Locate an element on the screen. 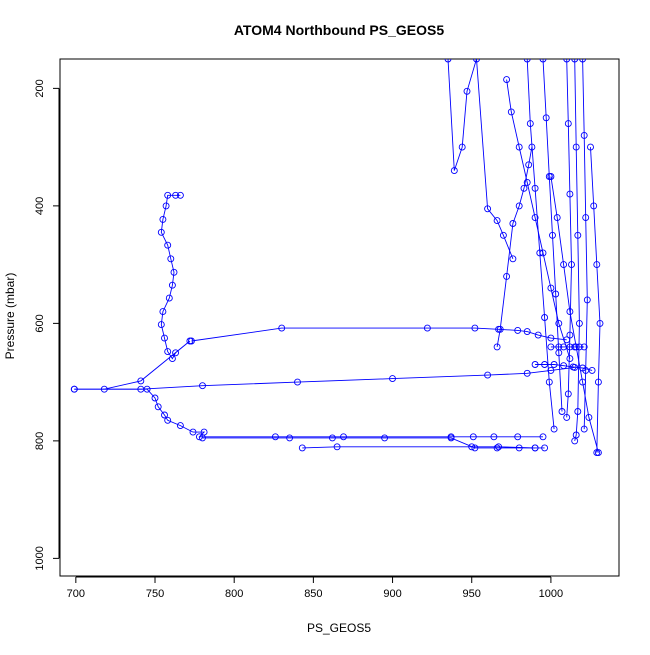 The width and height of the screenshot is (650, 655). y-tick-label: 800 is located at coordinates (40, 441).